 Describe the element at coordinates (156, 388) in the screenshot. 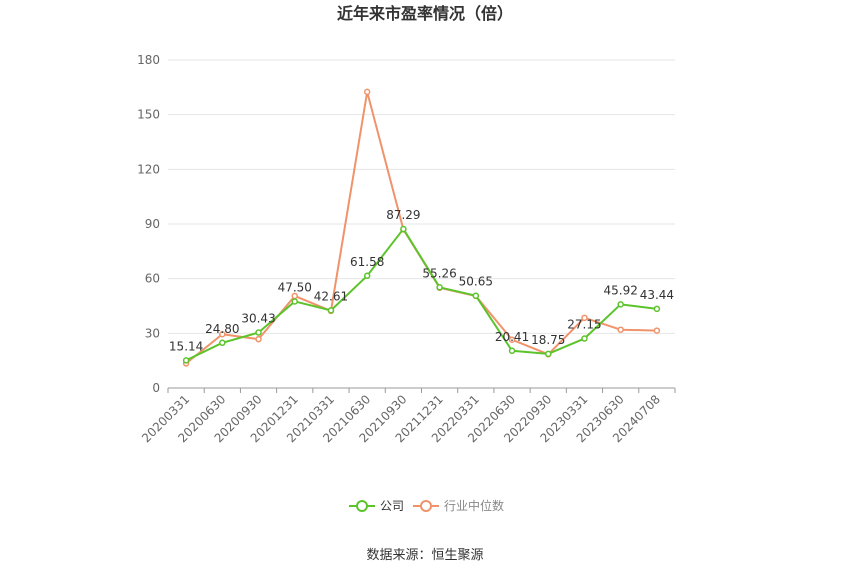

I see `y-tick-label: 0` at that location.